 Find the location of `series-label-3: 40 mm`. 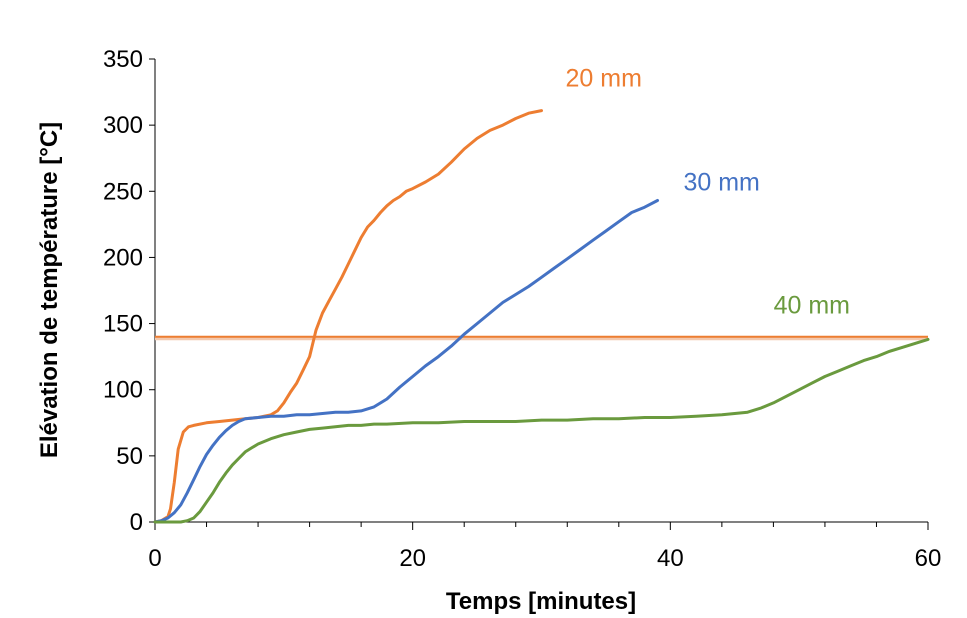

series-label-3: 40 mm is located at coordinates (812, 305).